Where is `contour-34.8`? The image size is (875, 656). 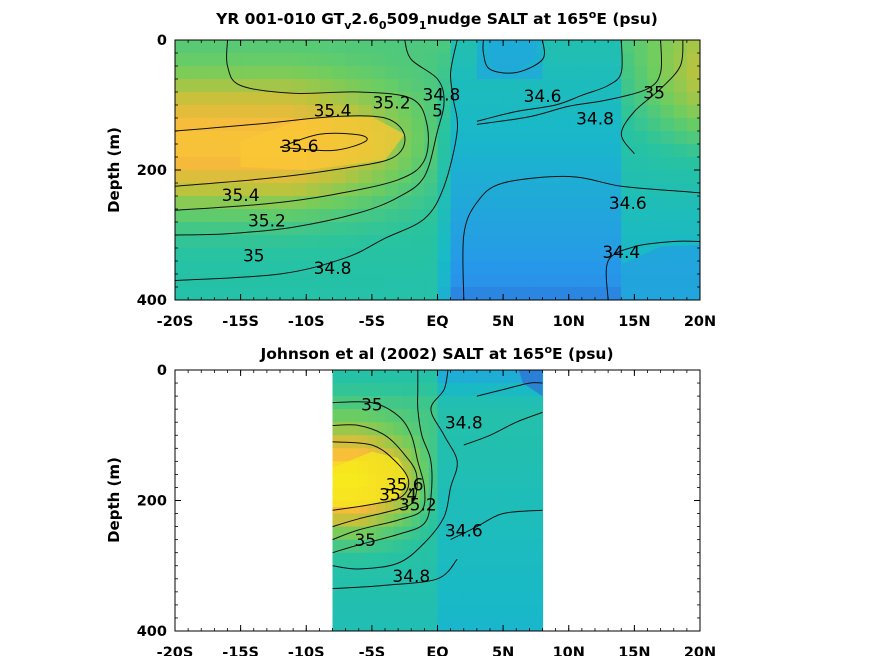 contour-34.8 is located at coordinates (395, 470).